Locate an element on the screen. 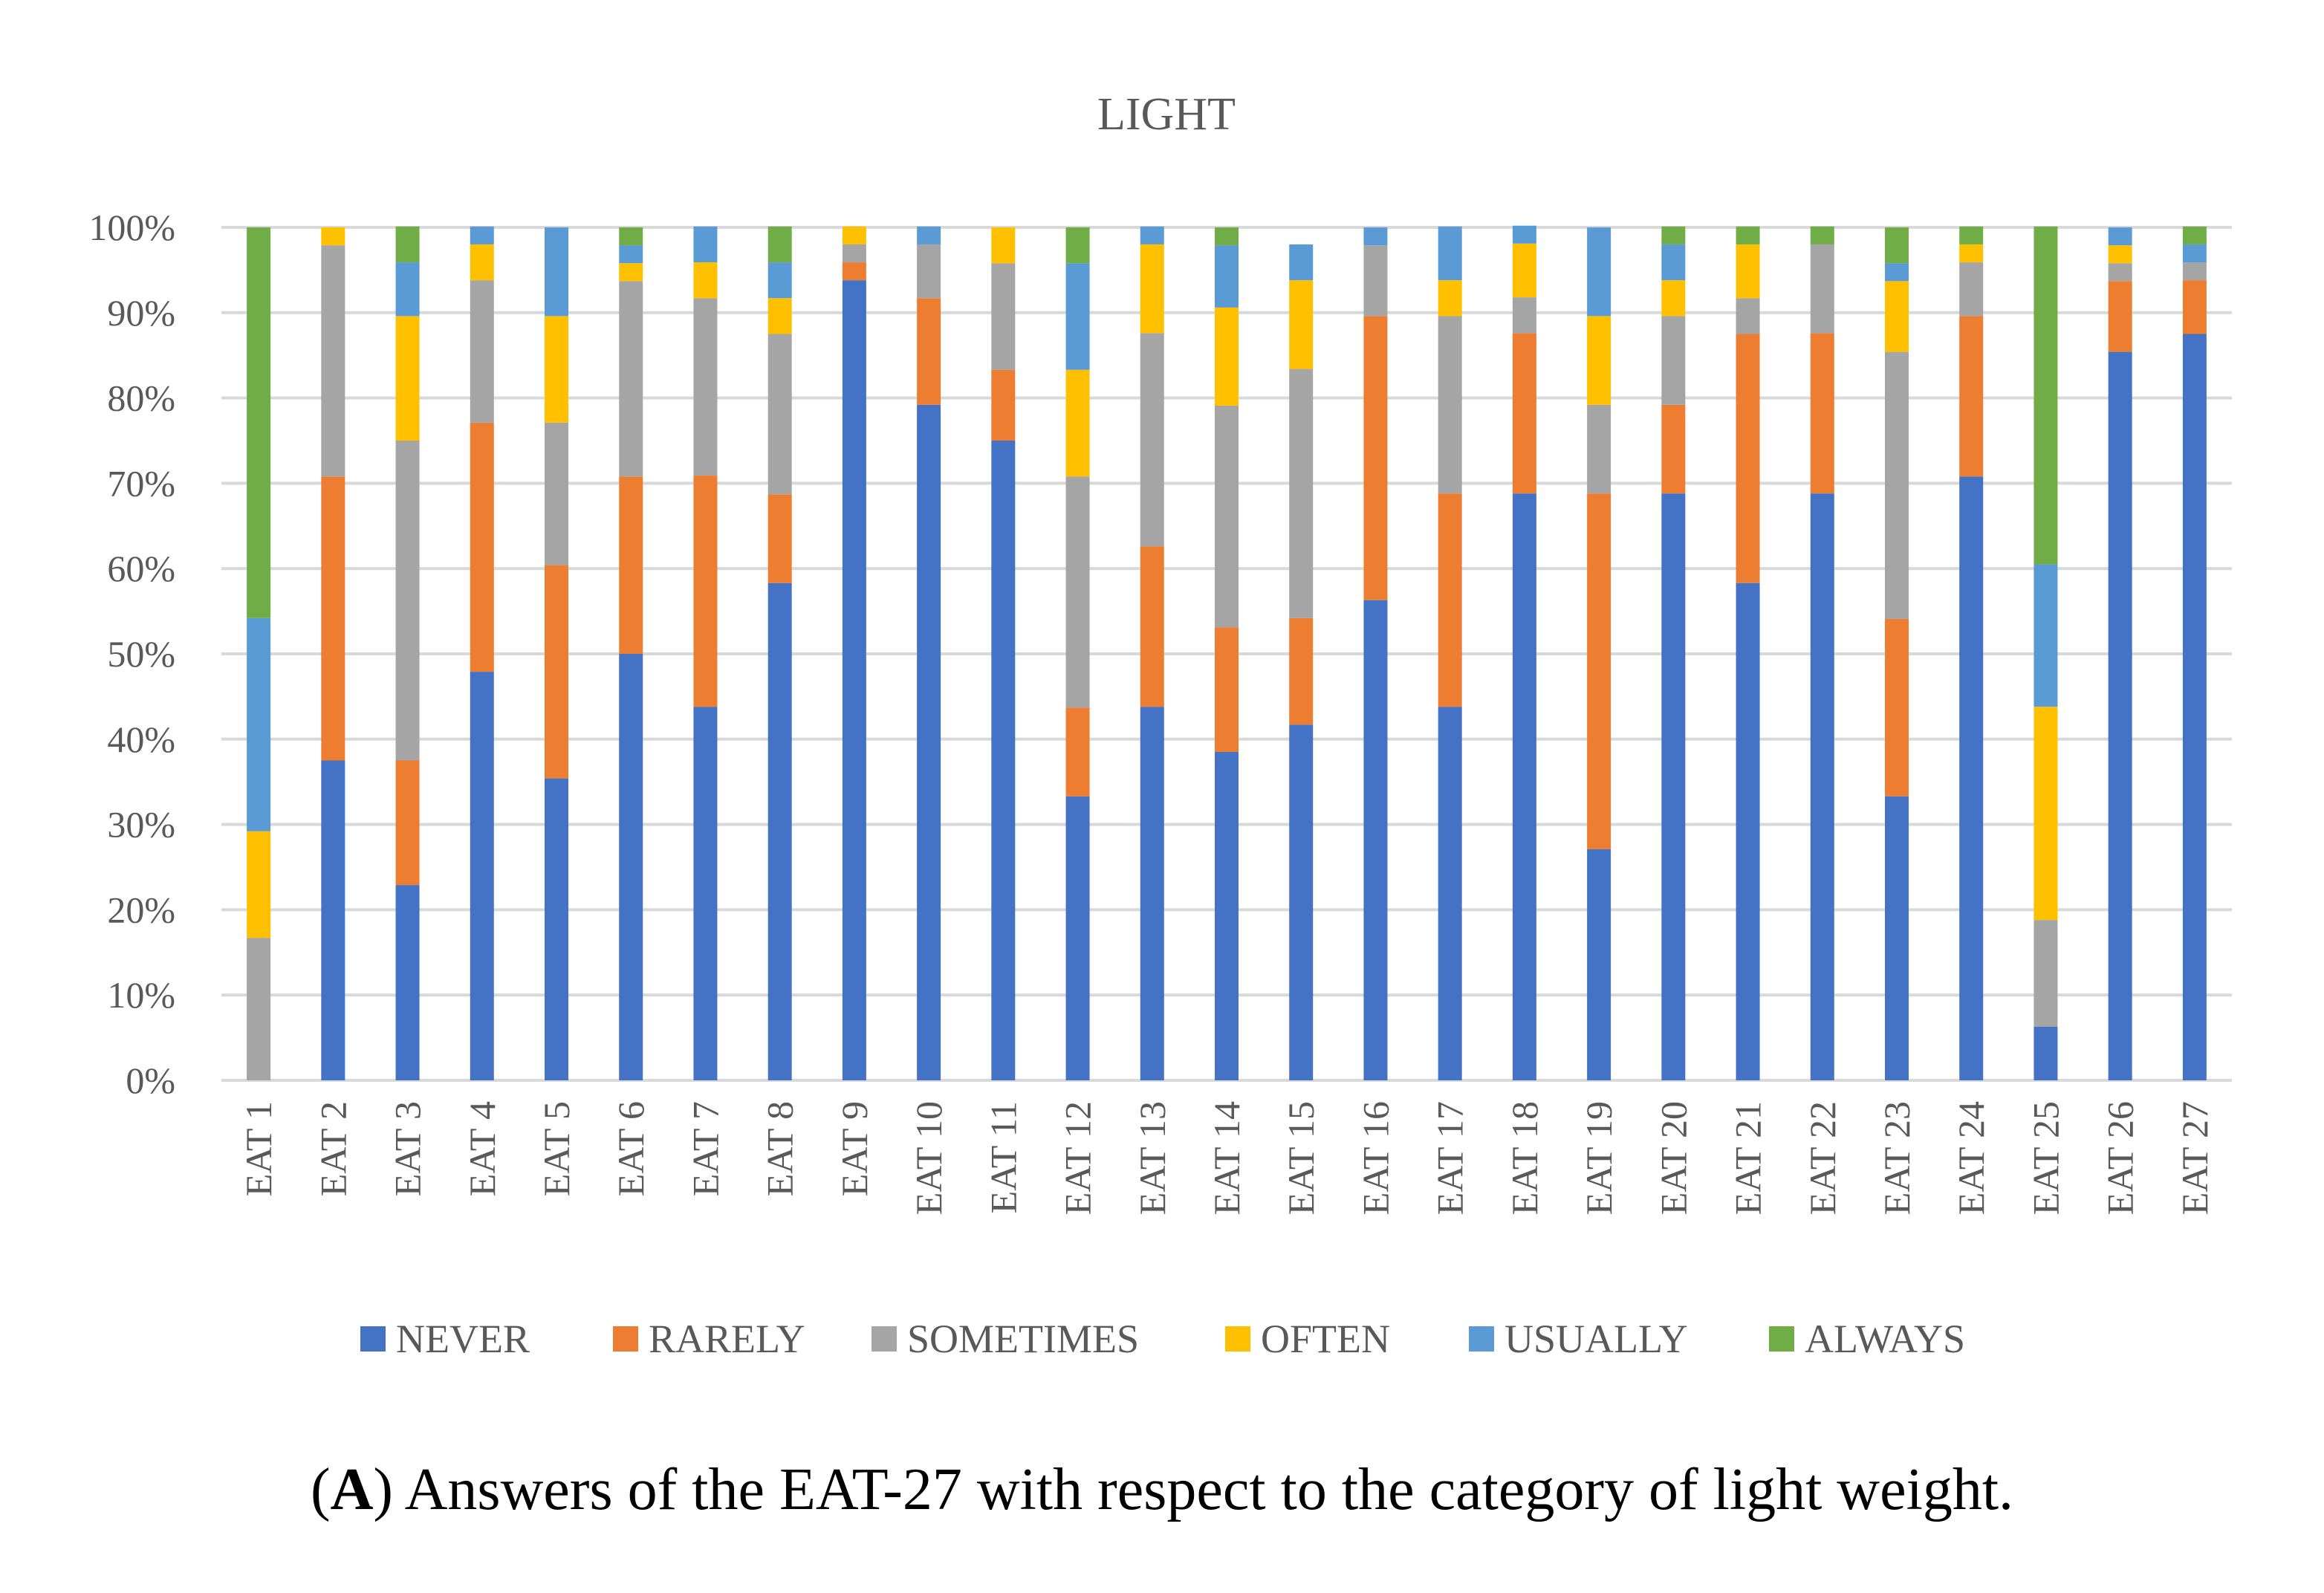 This screenshot has height=1593, width=2324. legend-label-rarely: RARELY is located at coordinates (727, 1339).